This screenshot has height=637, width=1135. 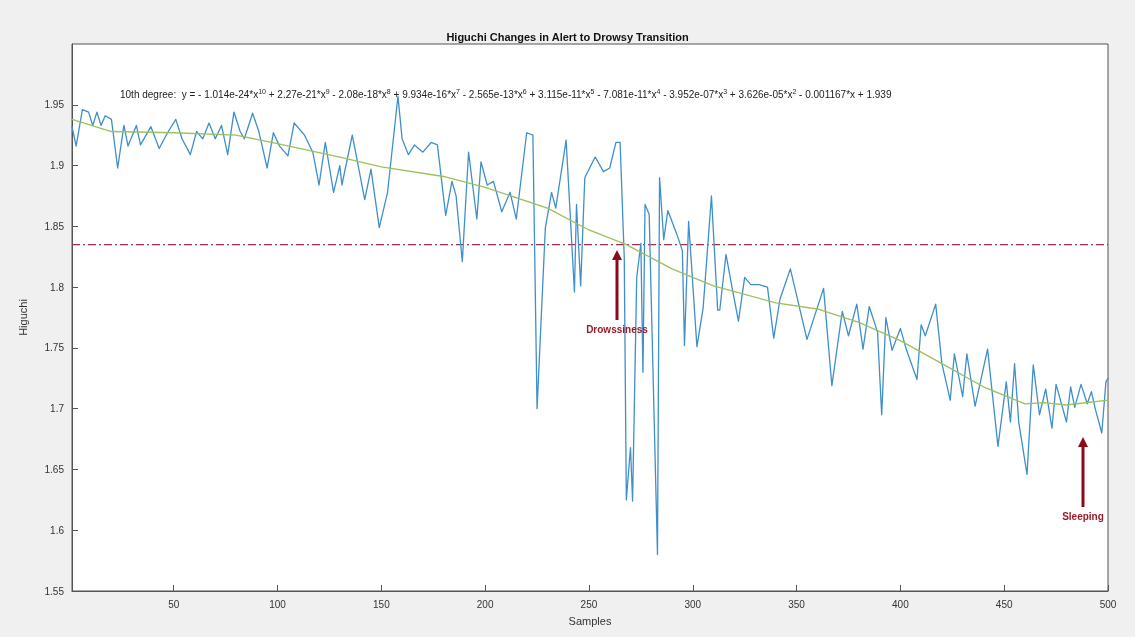 I want to click on x-tick-label: 400, so click(x=901, y=604).